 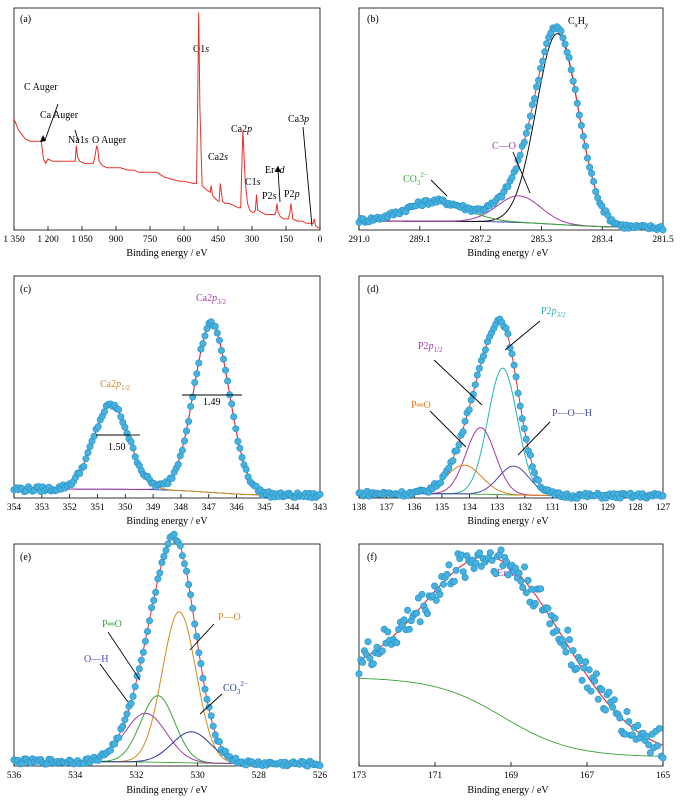 What do you see at coordinates (241, 129) in the screenshot?
I see `peak-label-ca2p: Ca2p` at bounding box center [241, 129].